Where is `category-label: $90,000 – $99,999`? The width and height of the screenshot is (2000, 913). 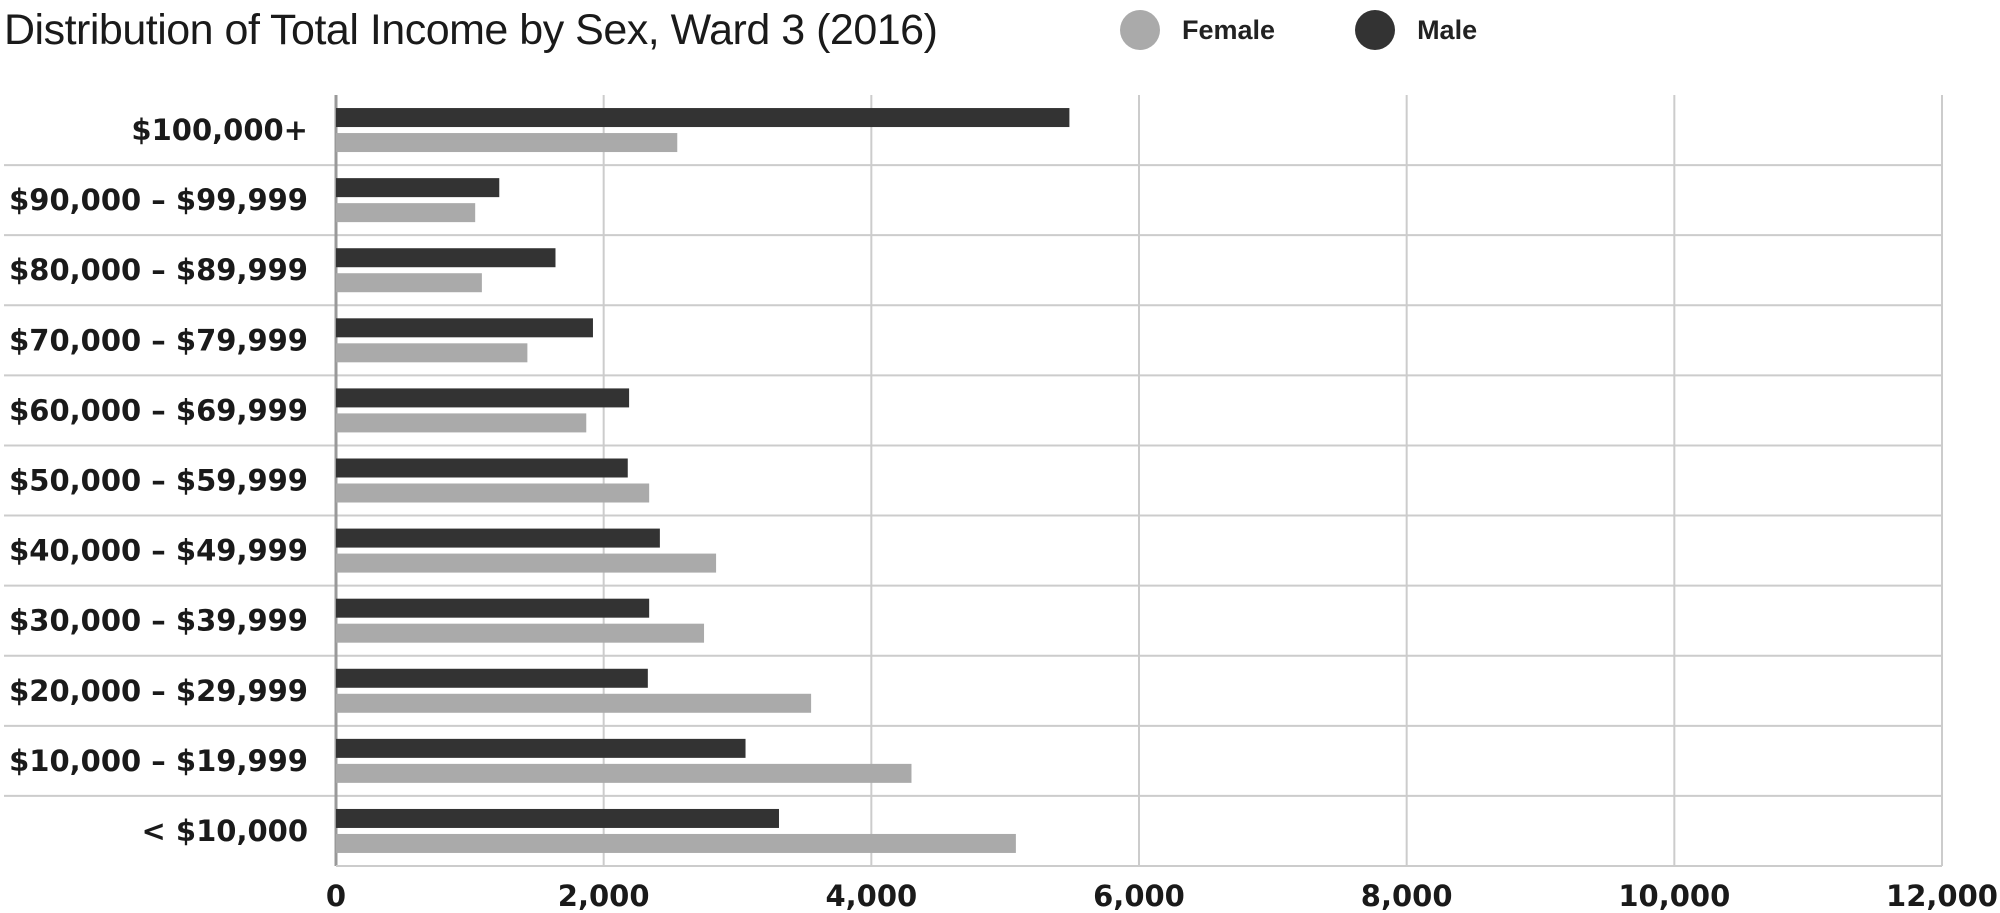 category-label: $90,000 – $99,999 is located at coordinates (158, 200).